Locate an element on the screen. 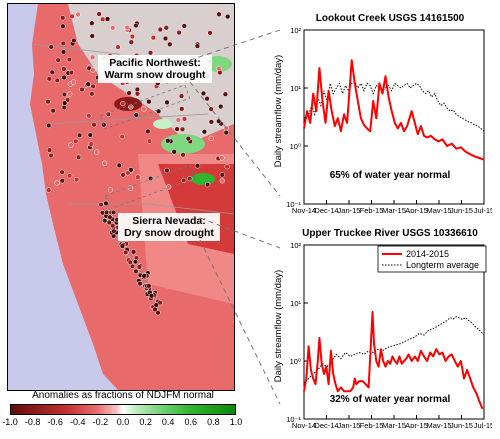 The width and height of the screenshot is (500, 439). colorbar-tick: -0.6 is located at coordinates (55, 422).